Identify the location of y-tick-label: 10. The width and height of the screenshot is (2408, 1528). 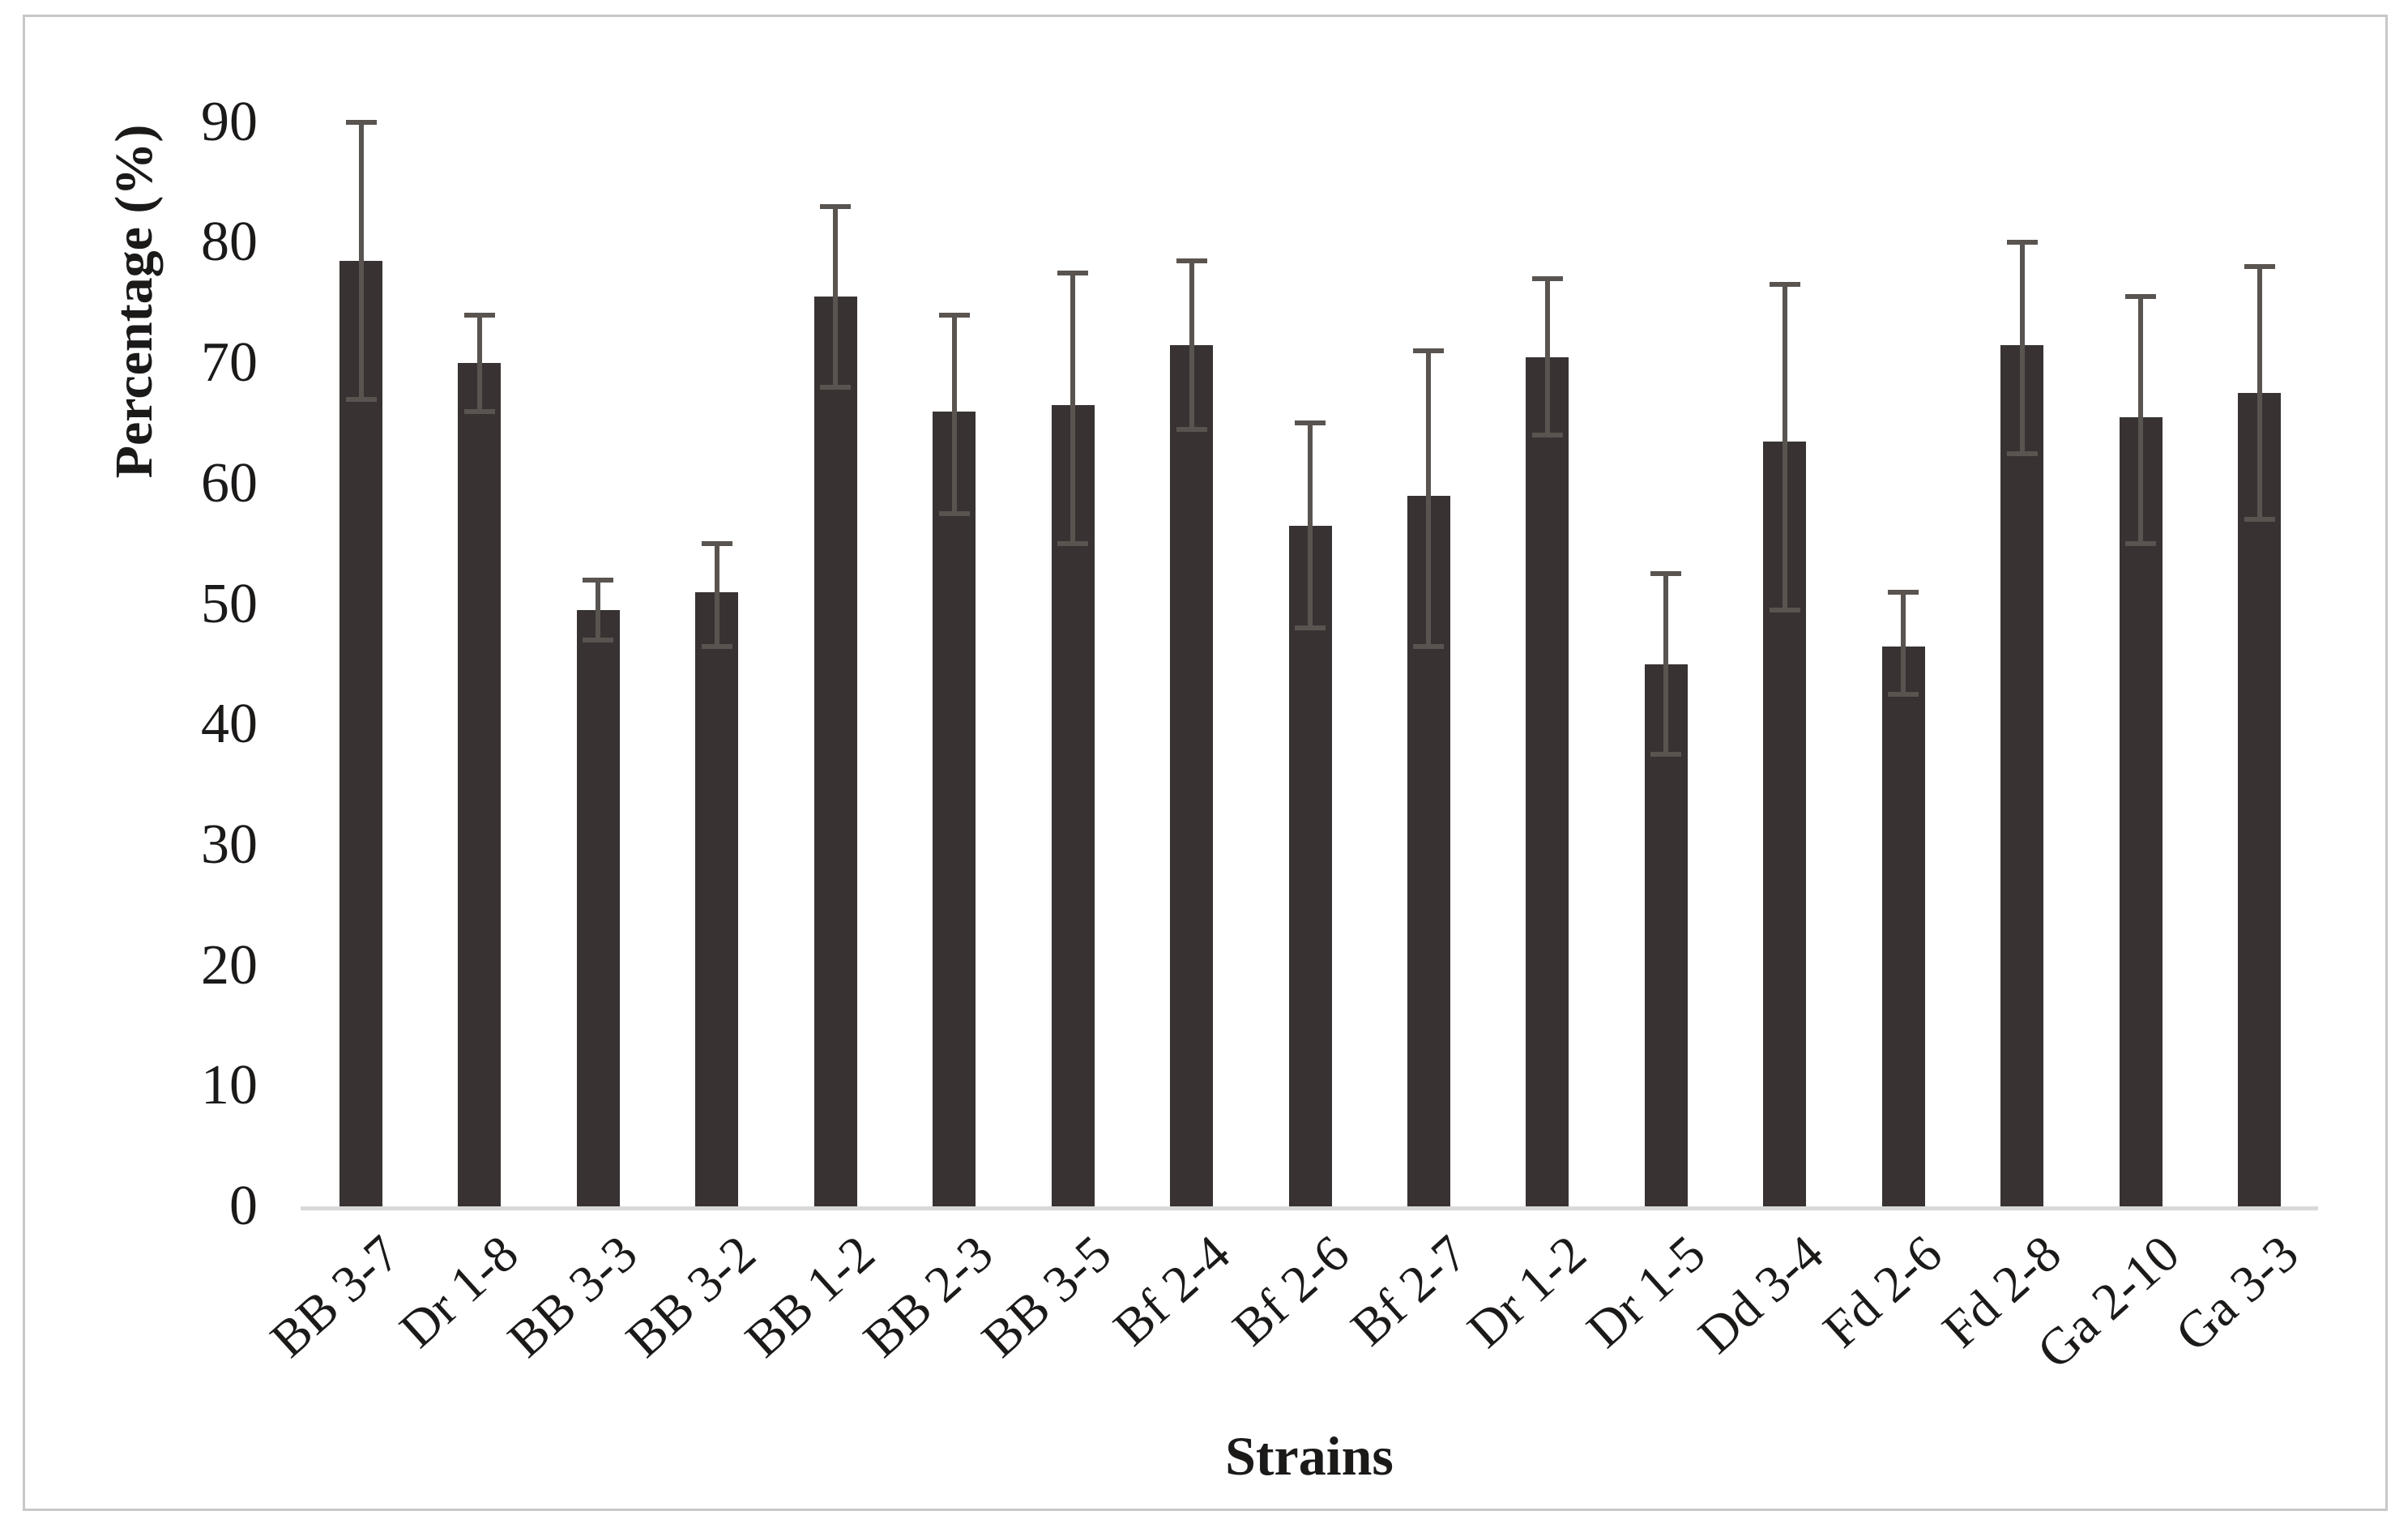
(229, 1085).